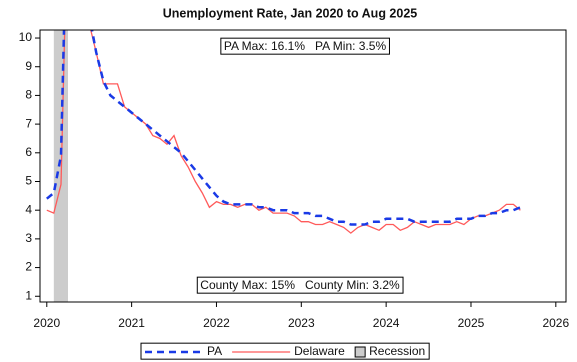  Describe the element at coordinates (290, 13) in the screenshot. I see `chart-title: Unemployment Rate, Jan 2020 to Aug 2025` at that location.